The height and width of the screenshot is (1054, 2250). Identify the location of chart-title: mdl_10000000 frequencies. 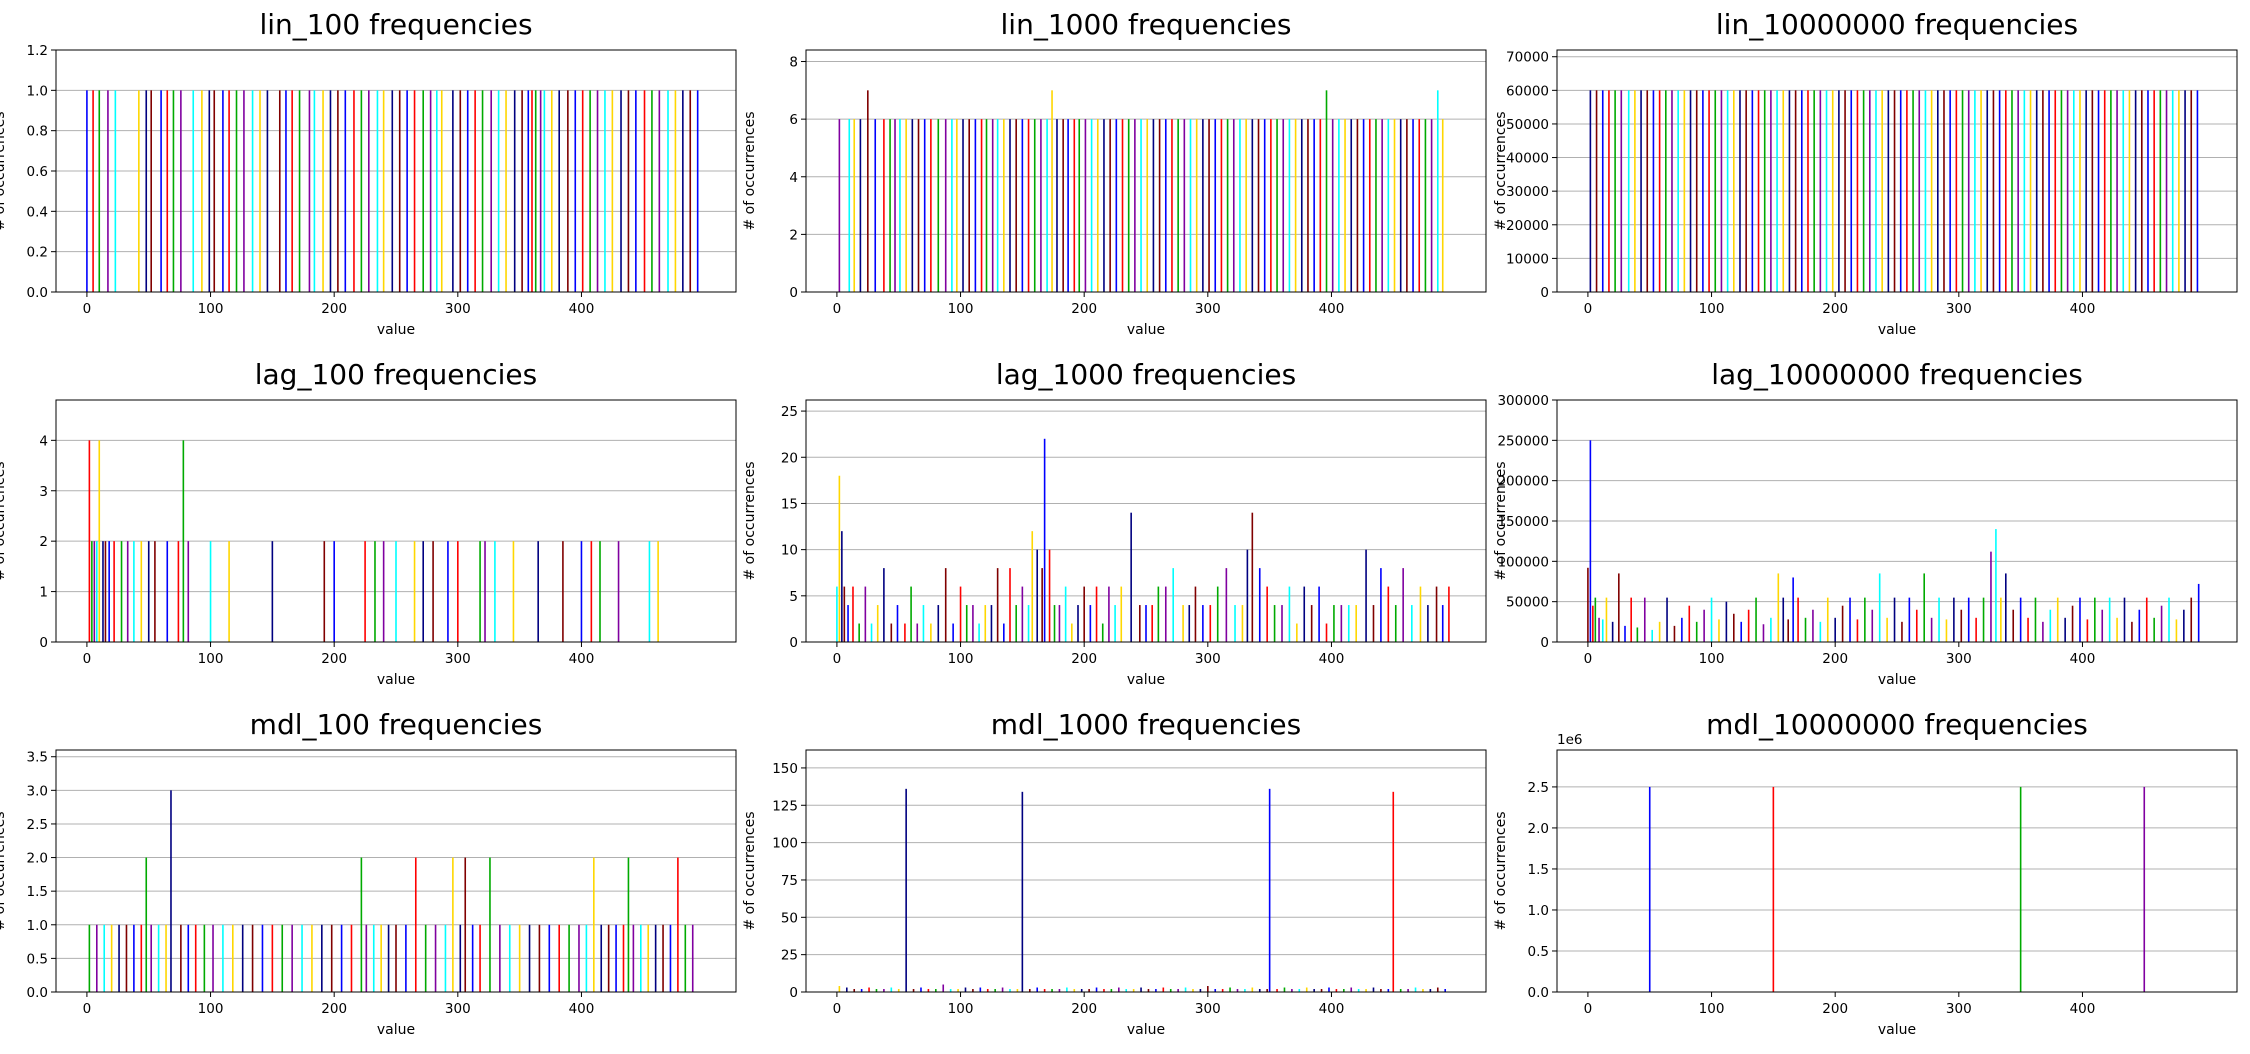
(1897, 724).